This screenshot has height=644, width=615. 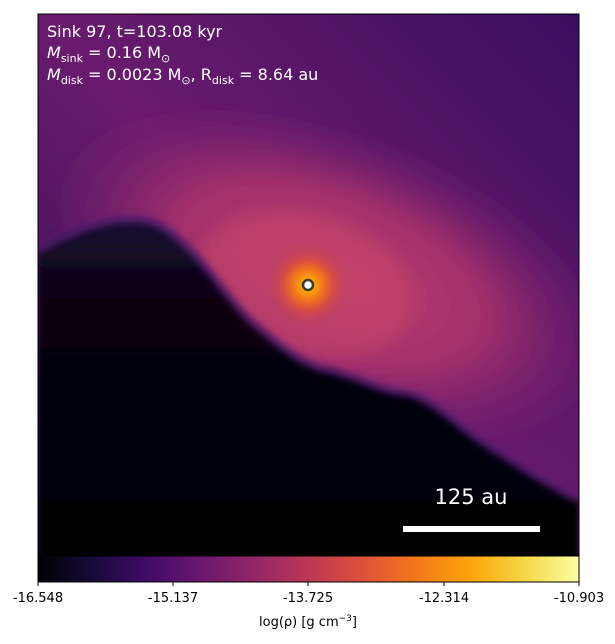 I want to click on scale-bar-label: 125 au, so click(x=471, y=497).